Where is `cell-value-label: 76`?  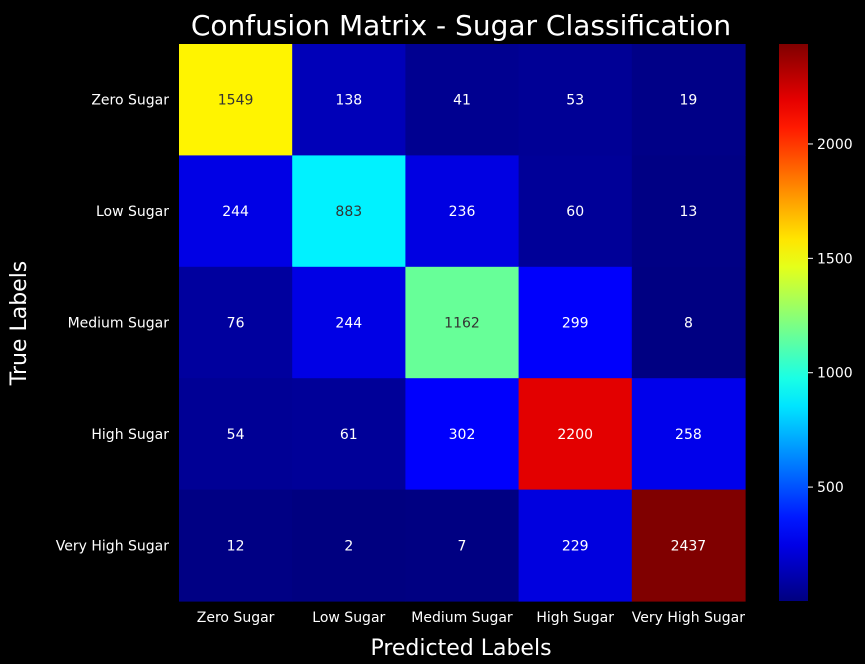 cell-value-label: 76 is located at coordinates (236, 324).